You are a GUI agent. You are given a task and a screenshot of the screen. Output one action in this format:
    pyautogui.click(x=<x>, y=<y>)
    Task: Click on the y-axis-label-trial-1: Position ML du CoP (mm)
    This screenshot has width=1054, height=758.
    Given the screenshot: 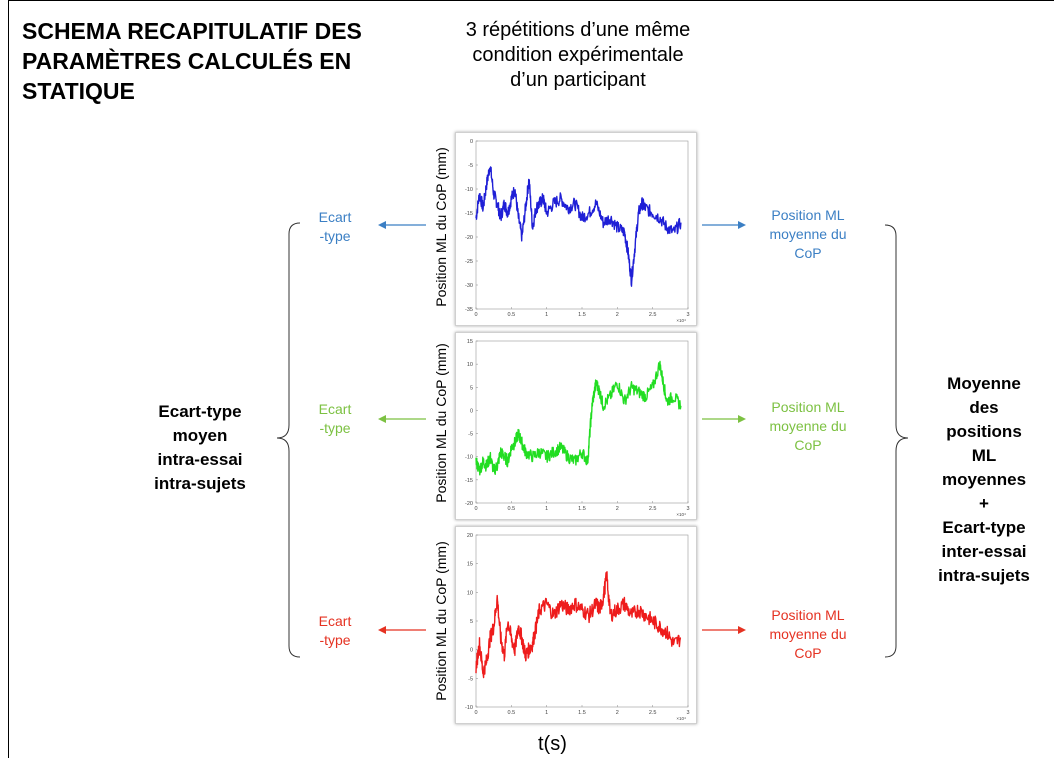 What is the action you would take?
    pyautogui.click(x=441, y=227)
    